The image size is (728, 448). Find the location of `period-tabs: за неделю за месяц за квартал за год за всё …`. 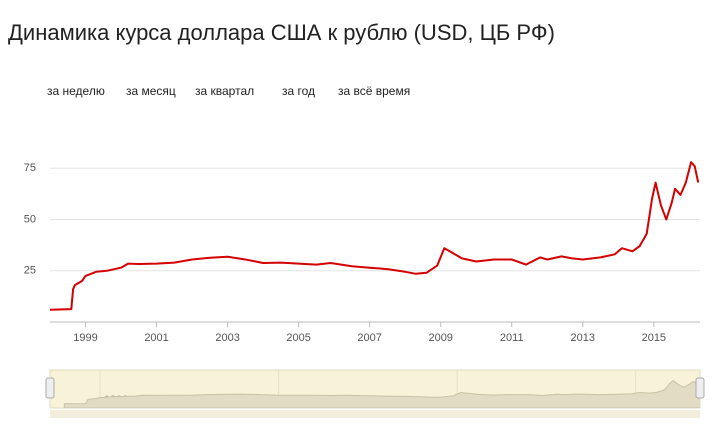

period-tabs: за неделю за месяц за квартал за год за всё … is located at coordinates (228, 91).